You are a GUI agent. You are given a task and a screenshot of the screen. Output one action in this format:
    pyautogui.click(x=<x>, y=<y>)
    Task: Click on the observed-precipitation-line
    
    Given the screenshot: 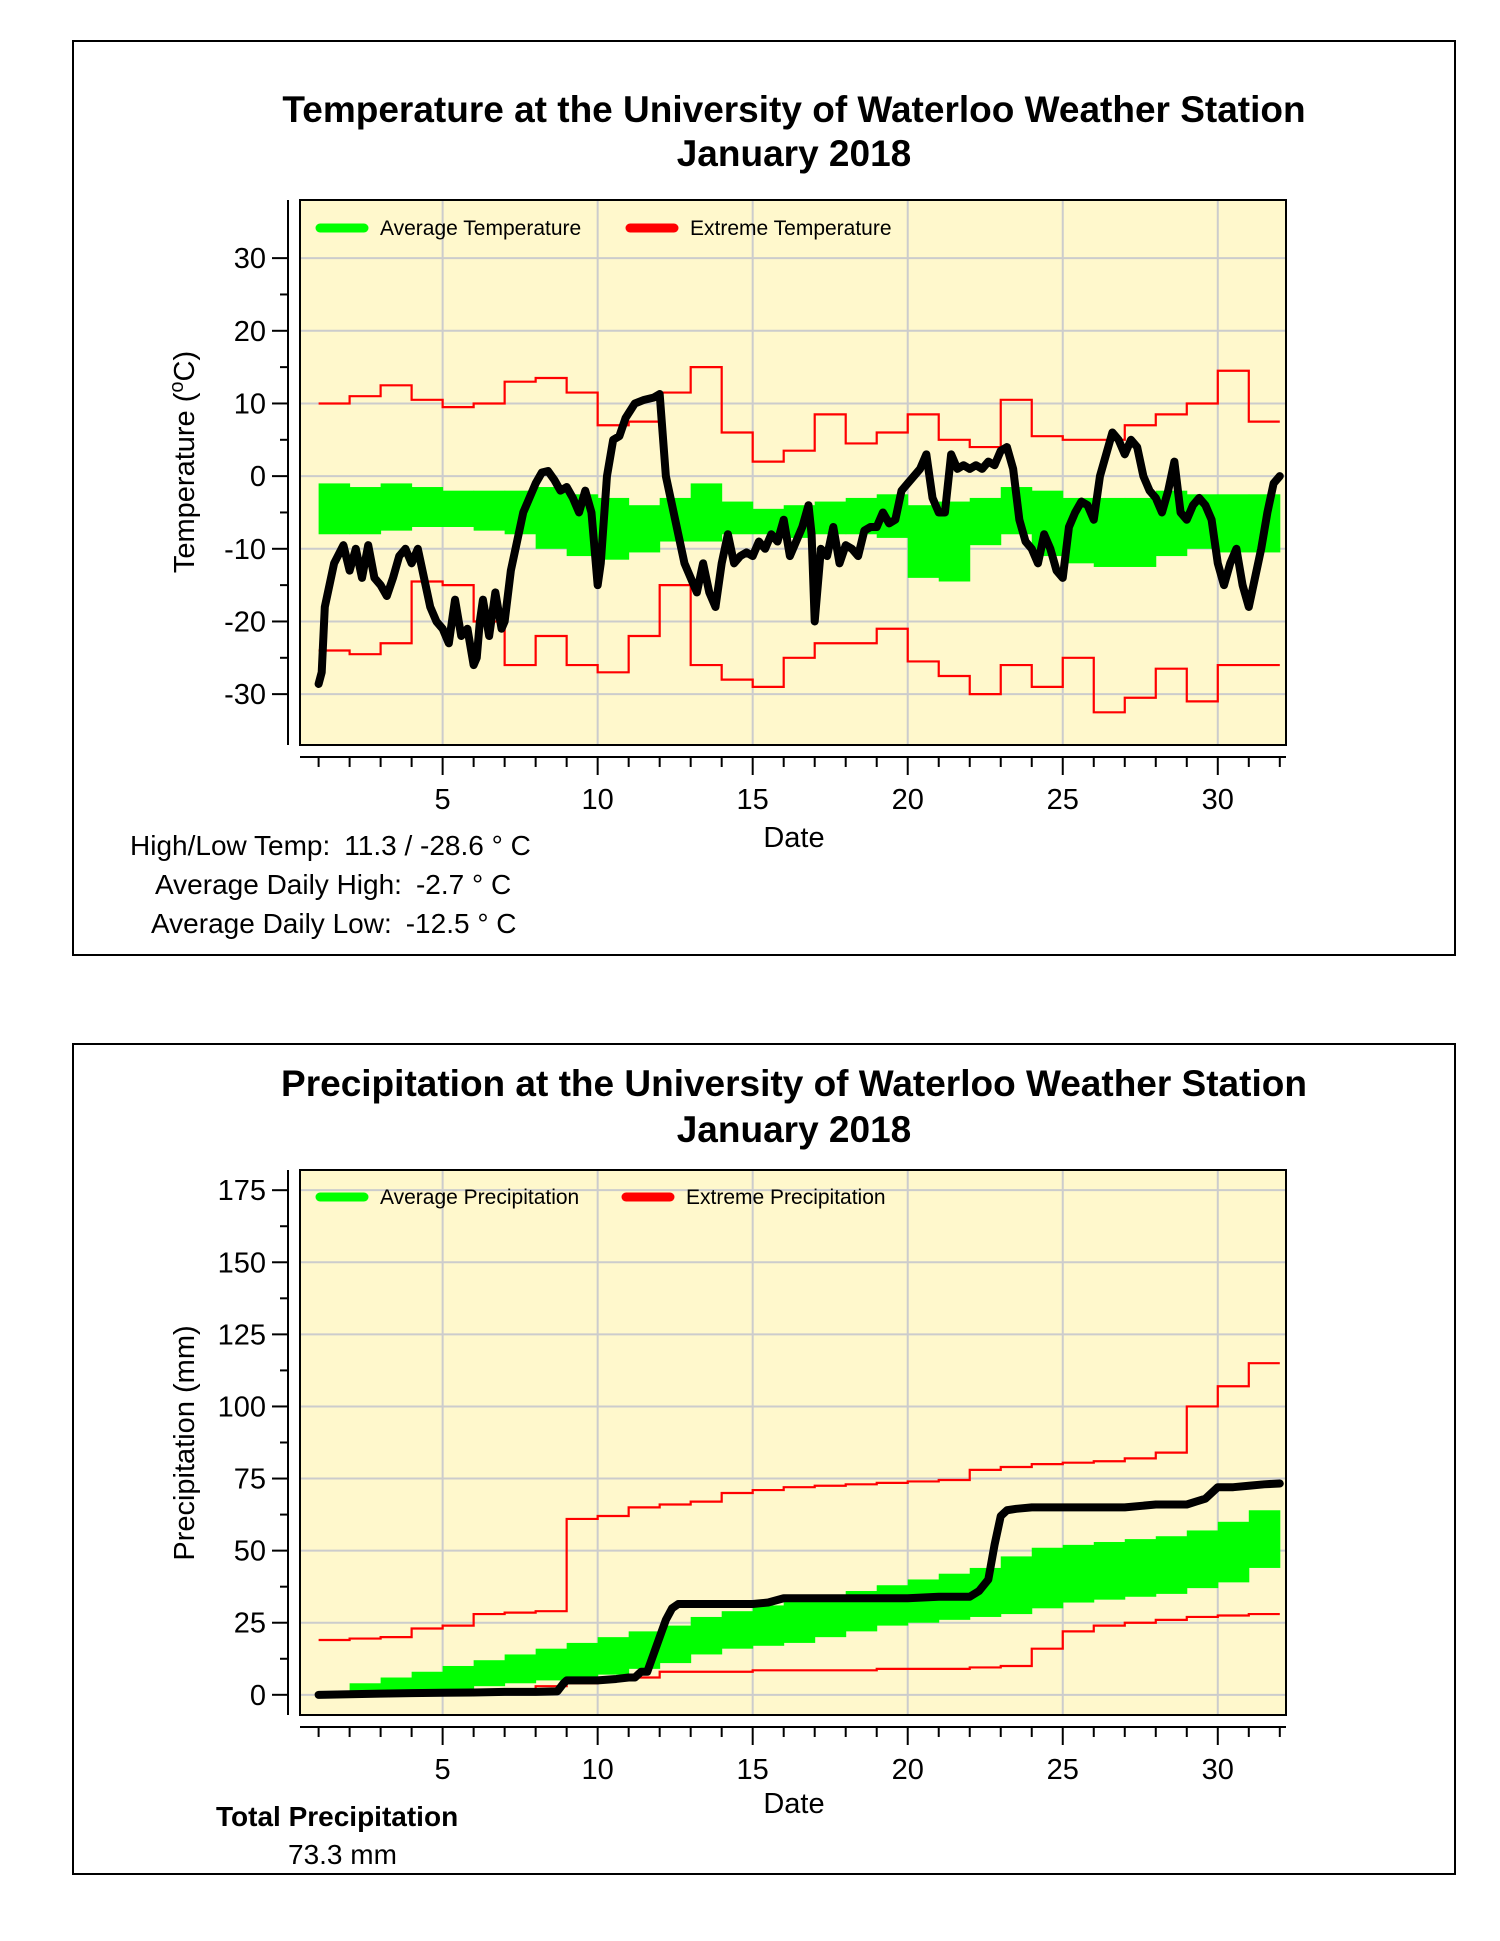 What is the action you would take?
    pyautogui.click(x=799, y=1589)
    